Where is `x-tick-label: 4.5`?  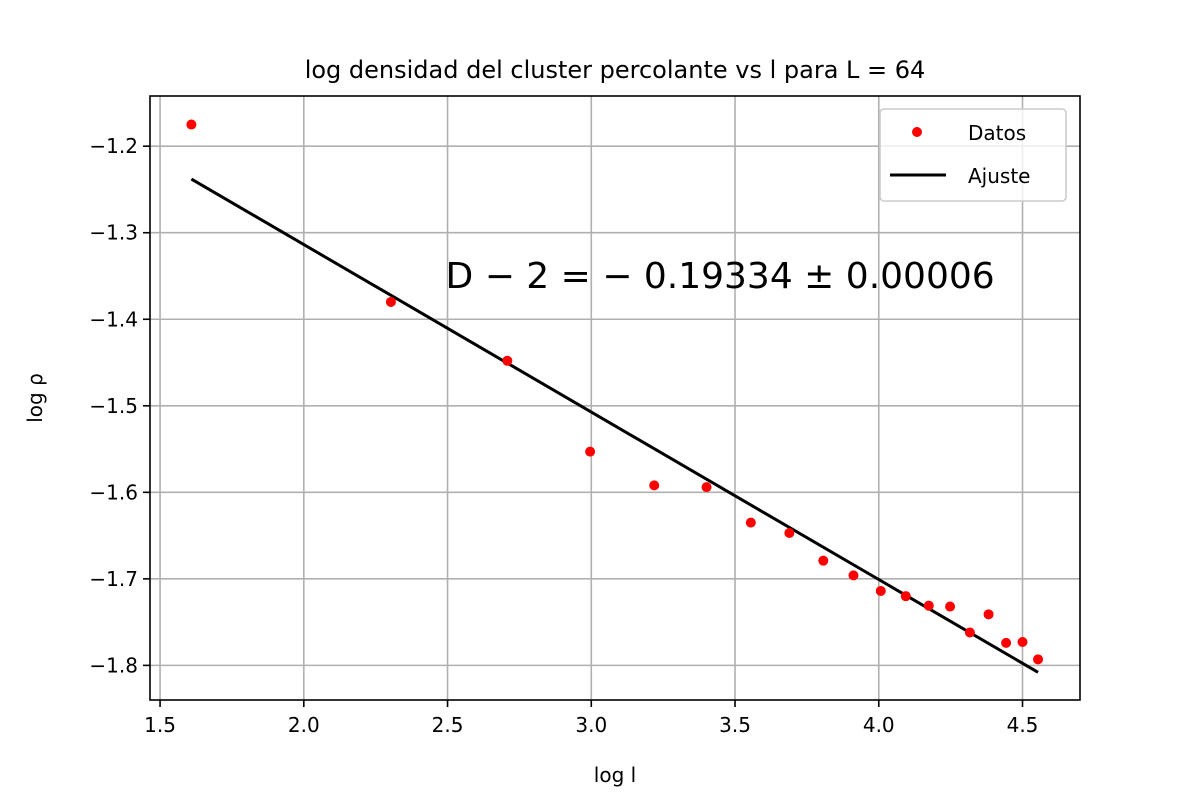
x-tick-label: 4.5 is located at coordinates (1023, 725).